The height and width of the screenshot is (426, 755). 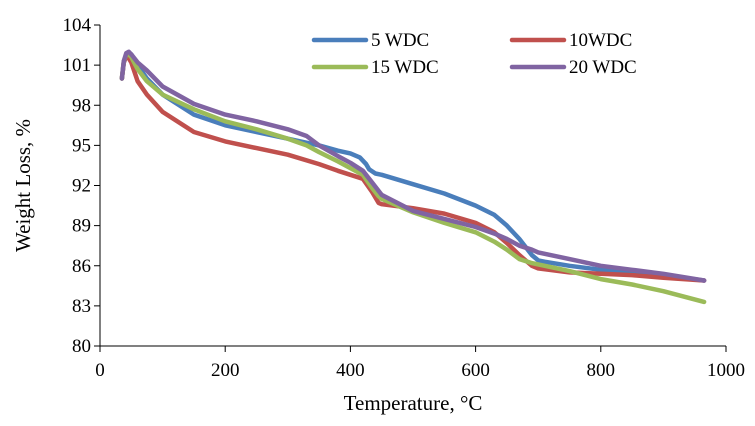 I want to click on y-axis-title: Weight Loss, %, so click(x=23, y=185).